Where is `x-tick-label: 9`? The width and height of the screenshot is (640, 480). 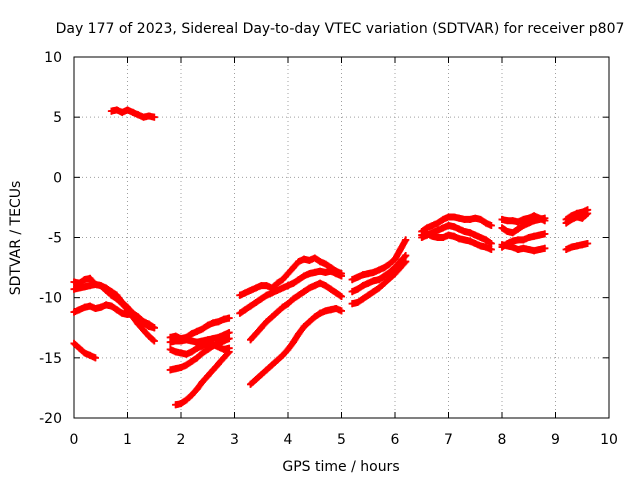 x-tick-label: 9 is located at coordinates (555, 440).